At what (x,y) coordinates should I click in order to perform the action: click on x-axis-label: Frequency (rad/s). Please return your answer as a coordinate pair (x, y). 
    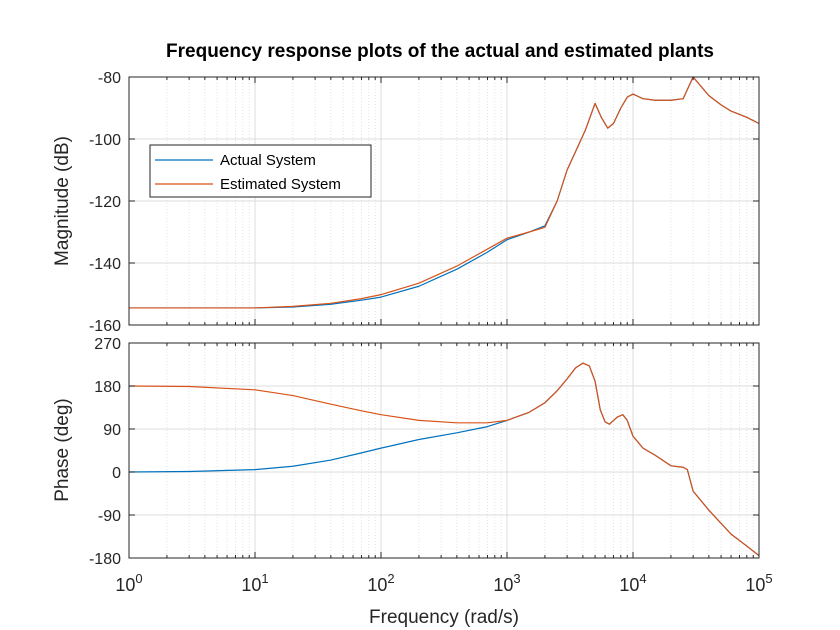
    Looking at the image, I should click on (444, 617).